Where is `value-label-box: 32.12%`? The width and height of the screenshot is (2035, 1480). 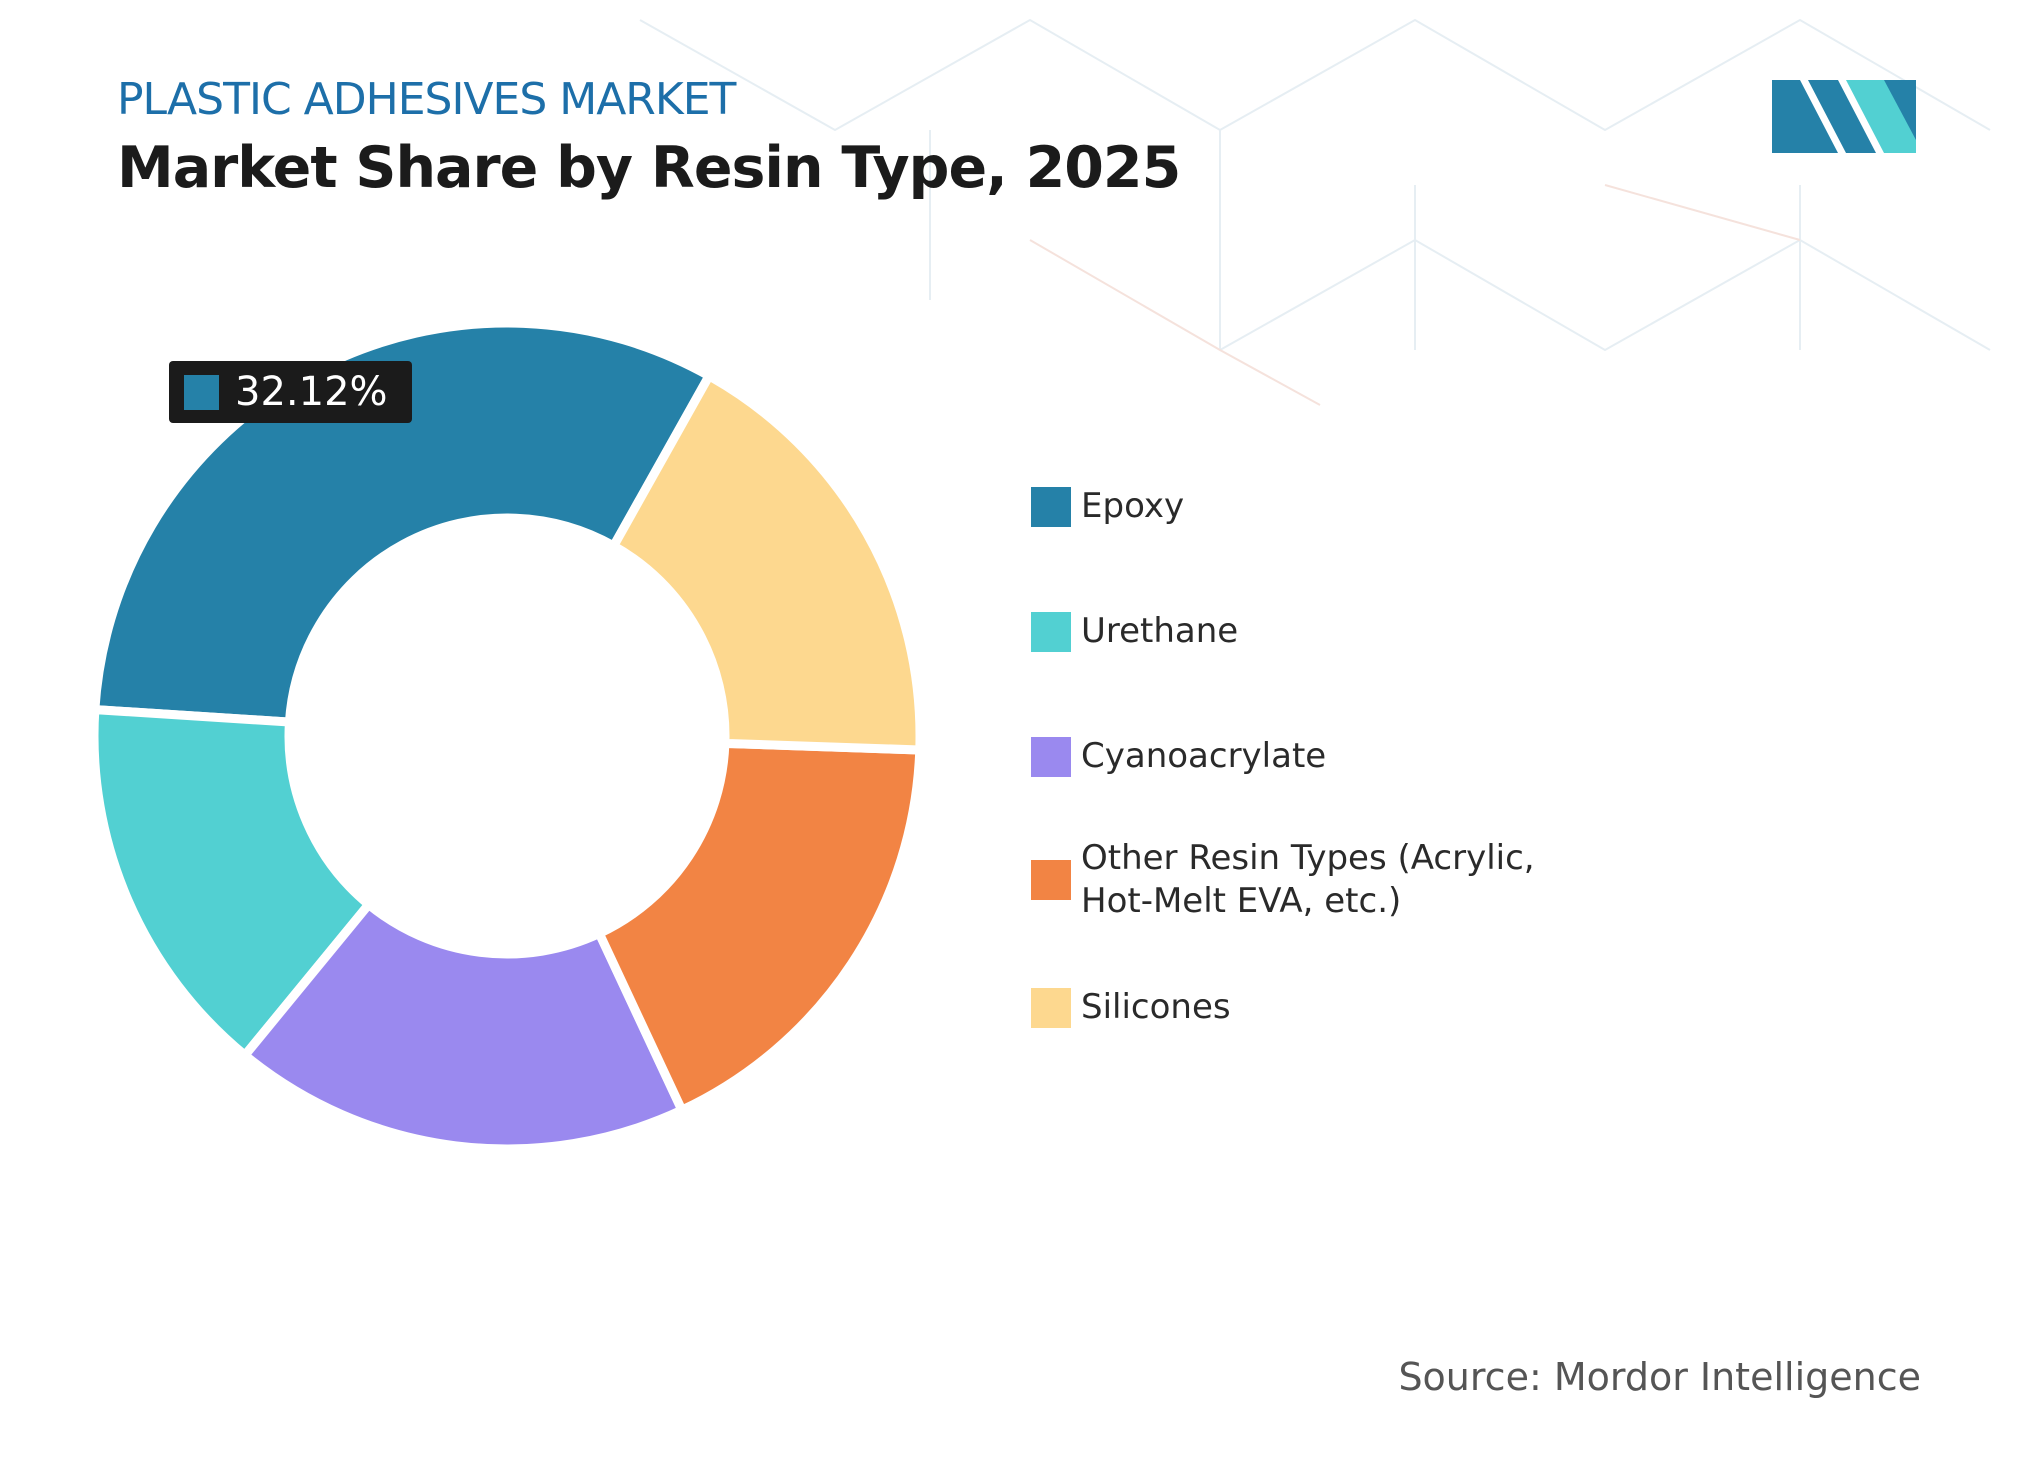 value-label-box: 32.12% is located at coordinates (290, 392).